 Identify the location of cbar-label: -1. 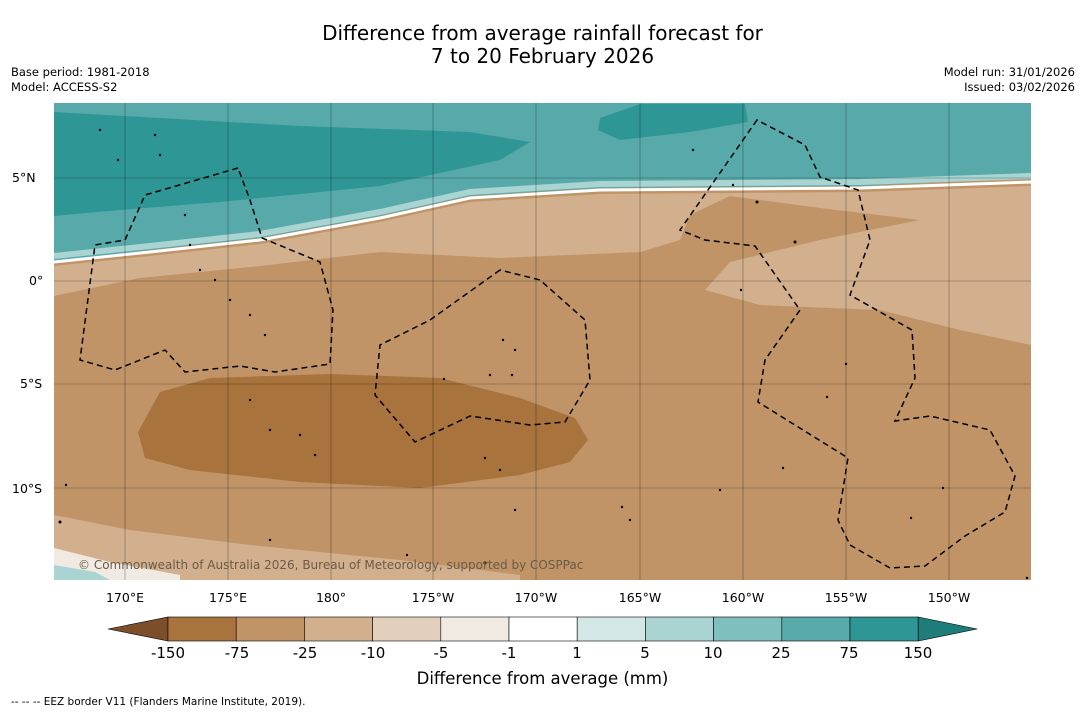
(509, 653).